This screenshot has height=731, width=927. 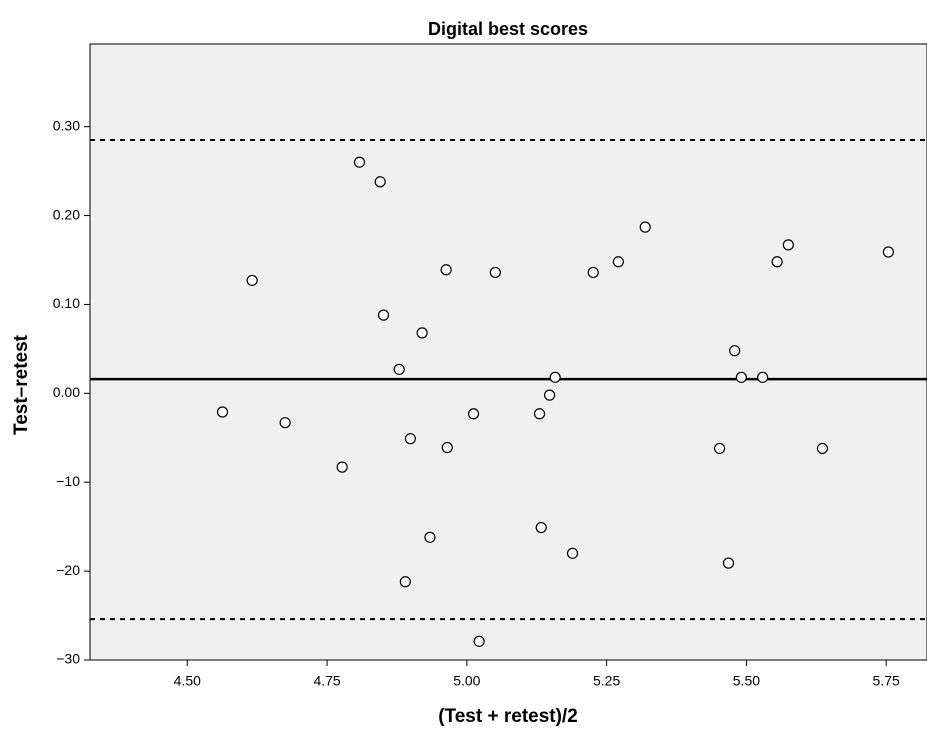 I want to click on y-tick-label: 0.00, so click(x=66, y=392).